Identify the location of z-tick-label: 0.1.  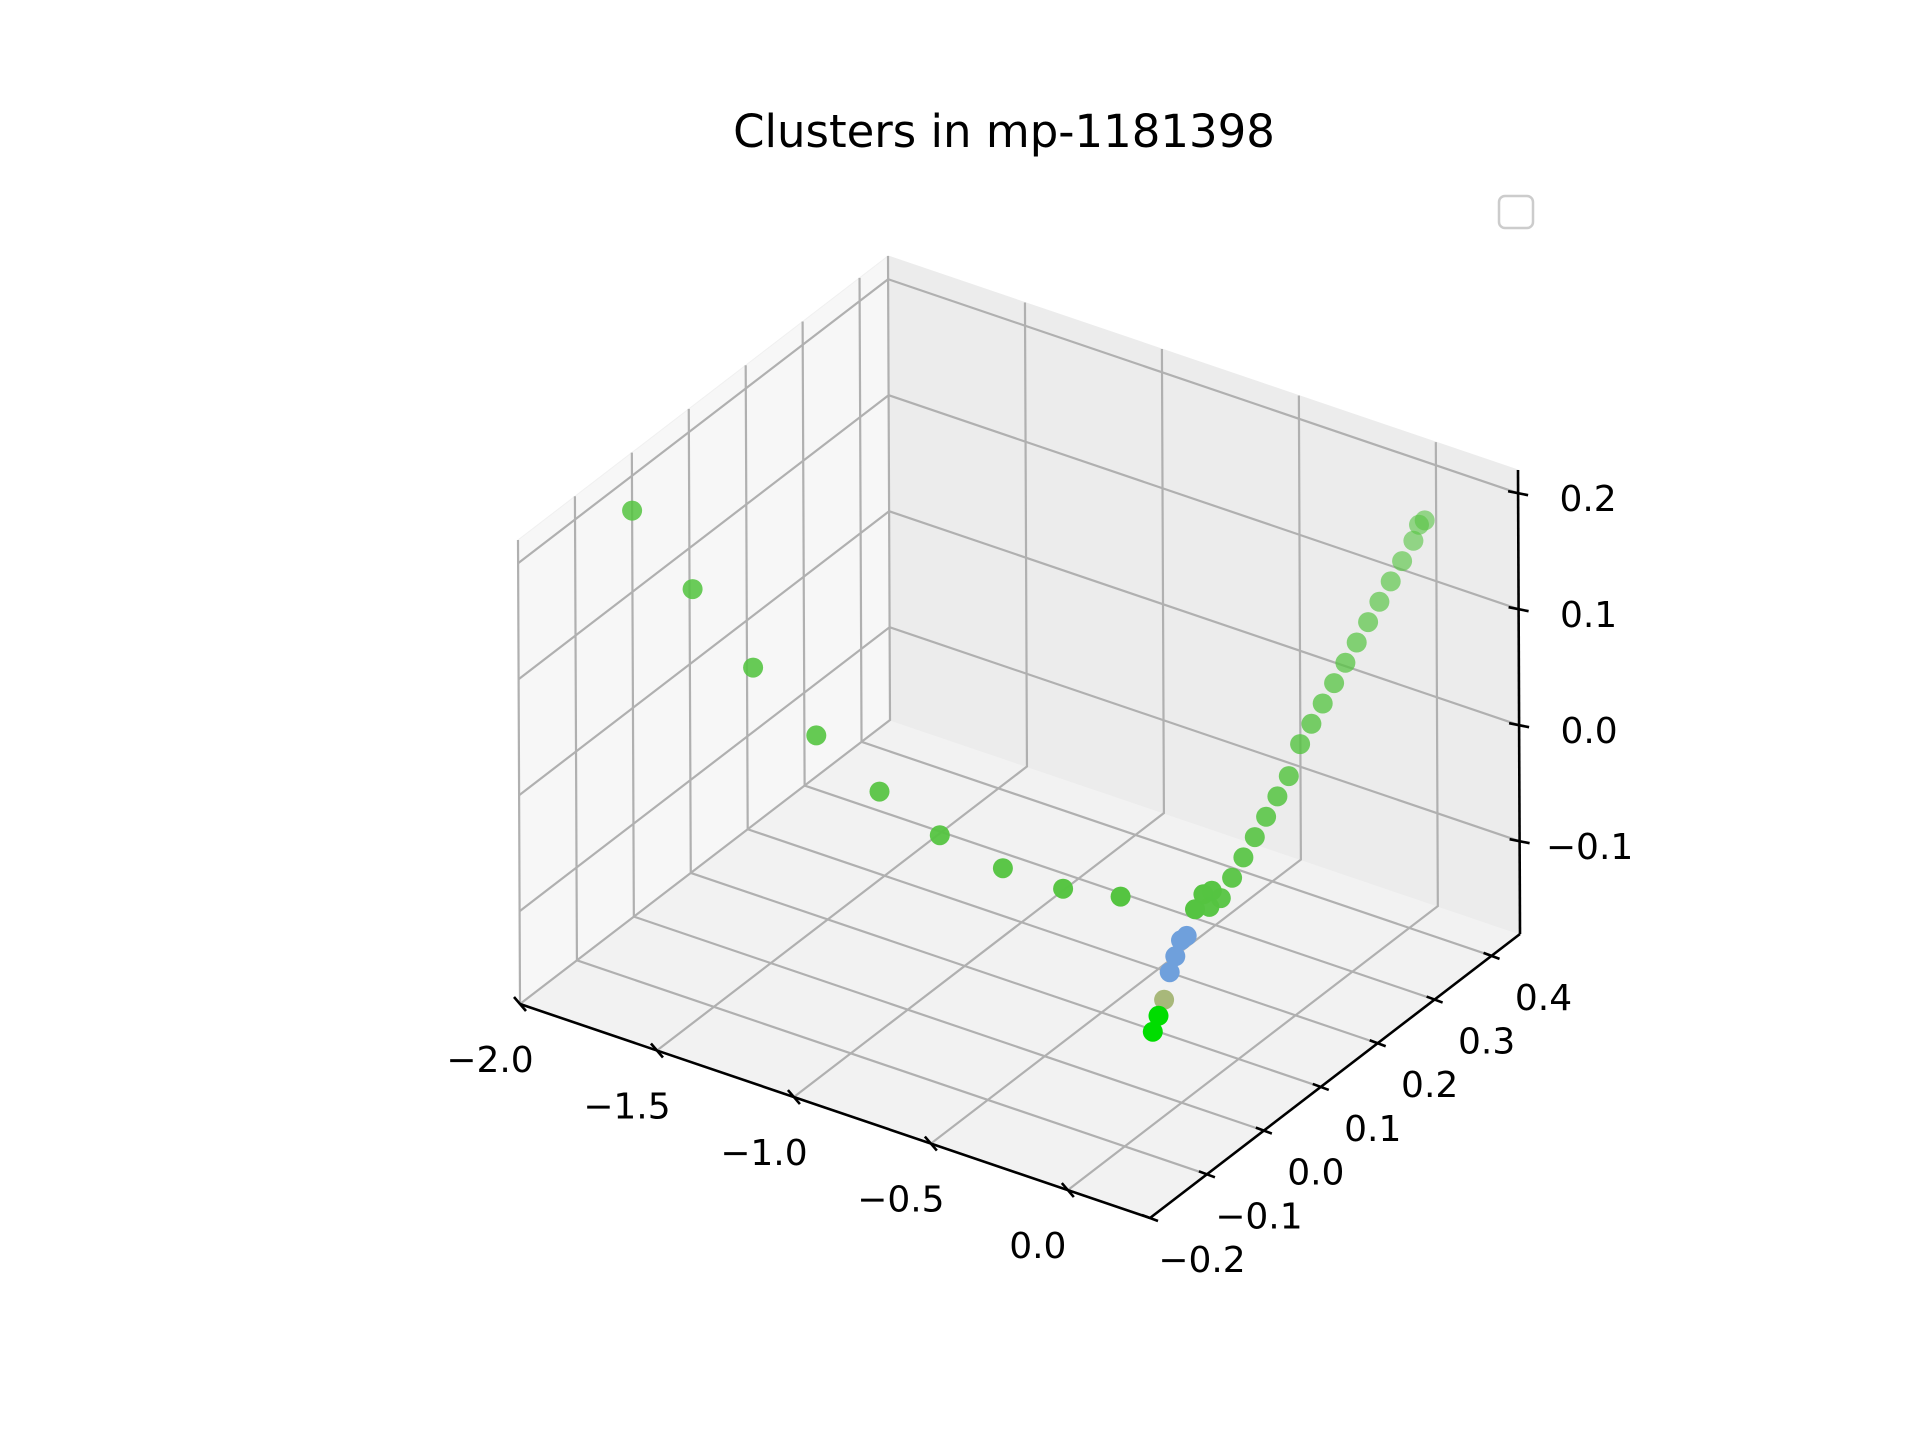
(1588, 615).